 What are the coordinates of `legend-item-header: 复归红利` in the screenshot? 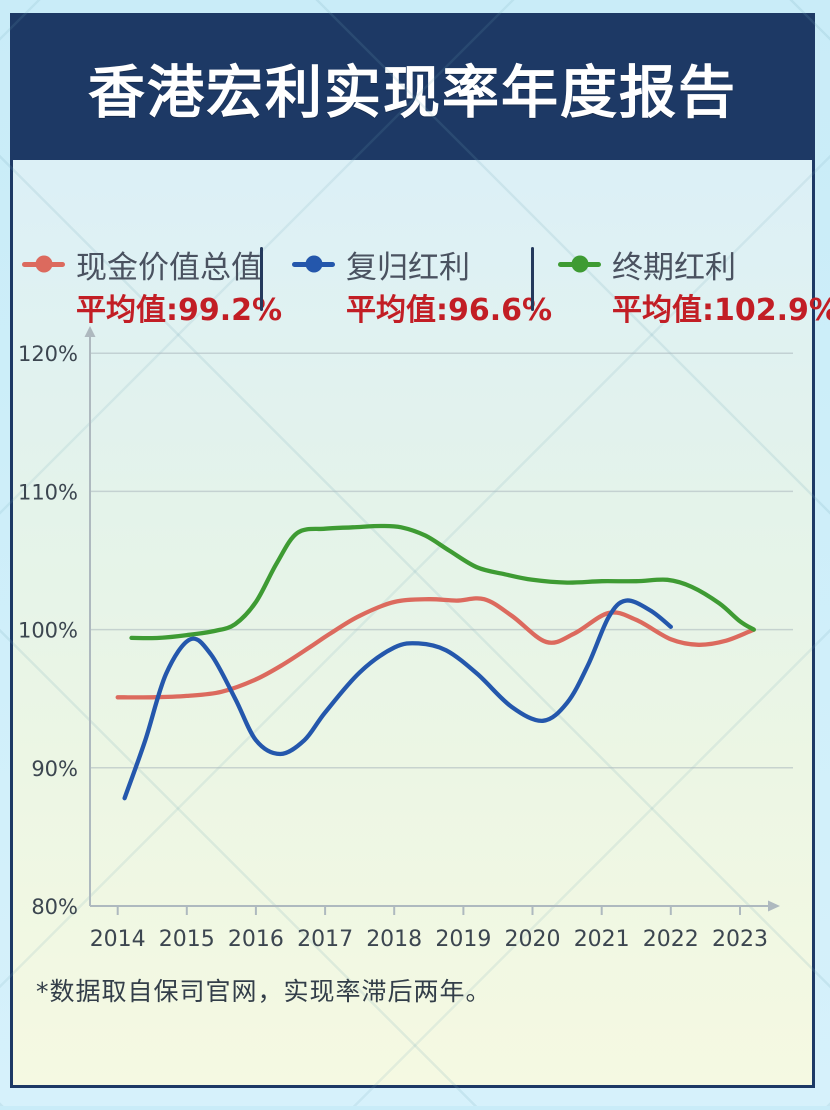 It's located at (422, 266).